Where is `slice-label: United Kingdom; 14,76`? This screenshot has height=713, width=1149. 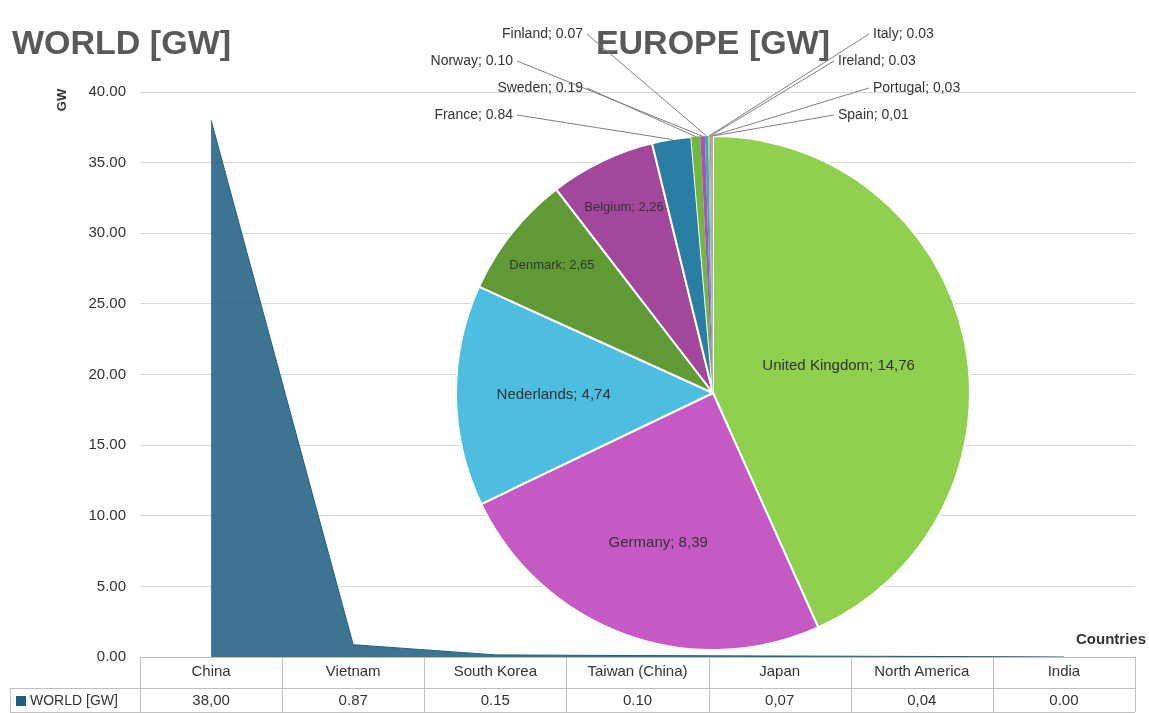
slice-label: United Kingdom; 14,76 is located at coordinates (838, 365).